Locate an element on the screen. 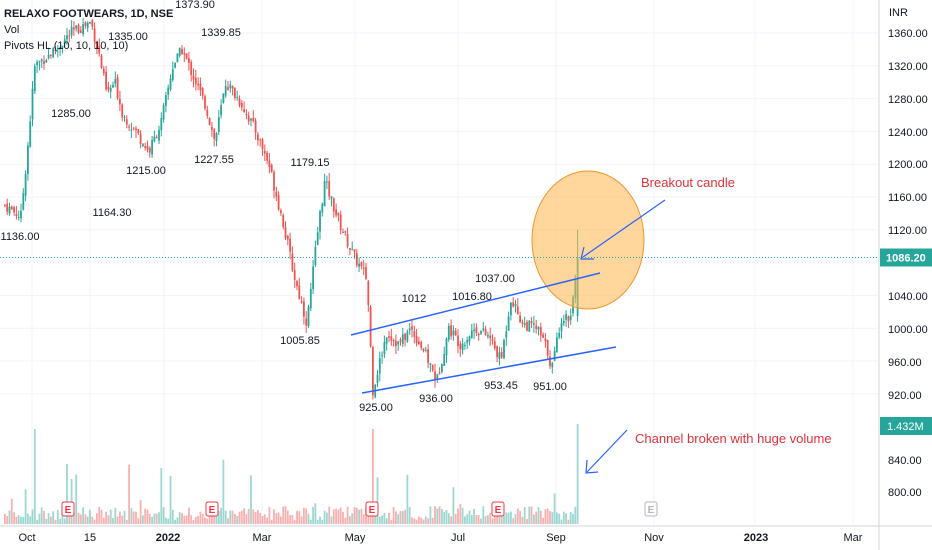  time-tick-label: Mar is located at coordinates (853, 538).